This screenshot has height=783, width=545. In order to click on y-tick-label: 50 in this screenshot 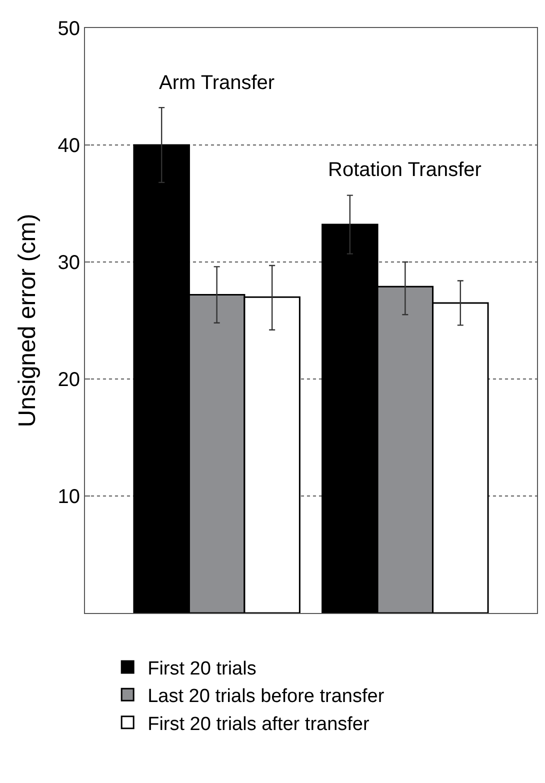, I will do `click(69, 29)`.